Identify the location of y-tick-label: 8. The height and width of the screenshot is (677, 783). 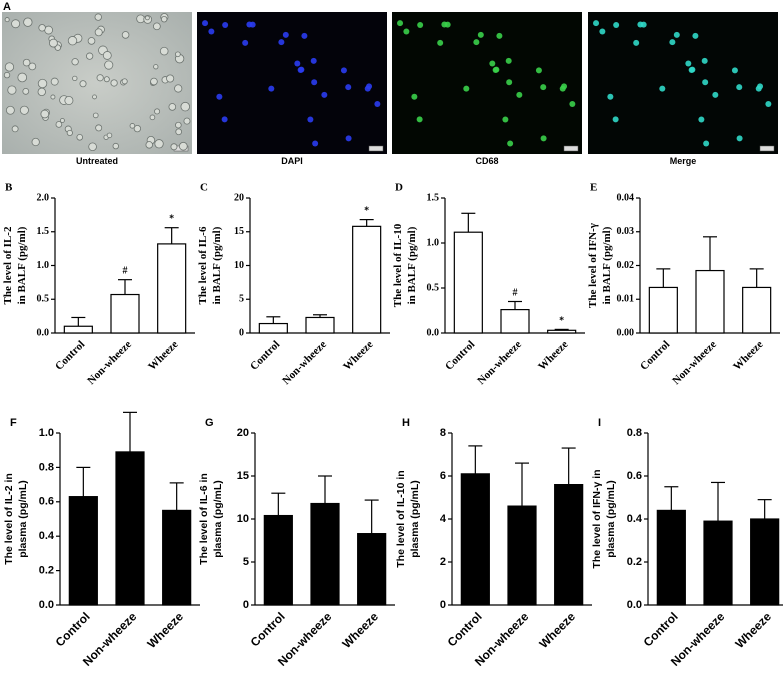
(443, 433).